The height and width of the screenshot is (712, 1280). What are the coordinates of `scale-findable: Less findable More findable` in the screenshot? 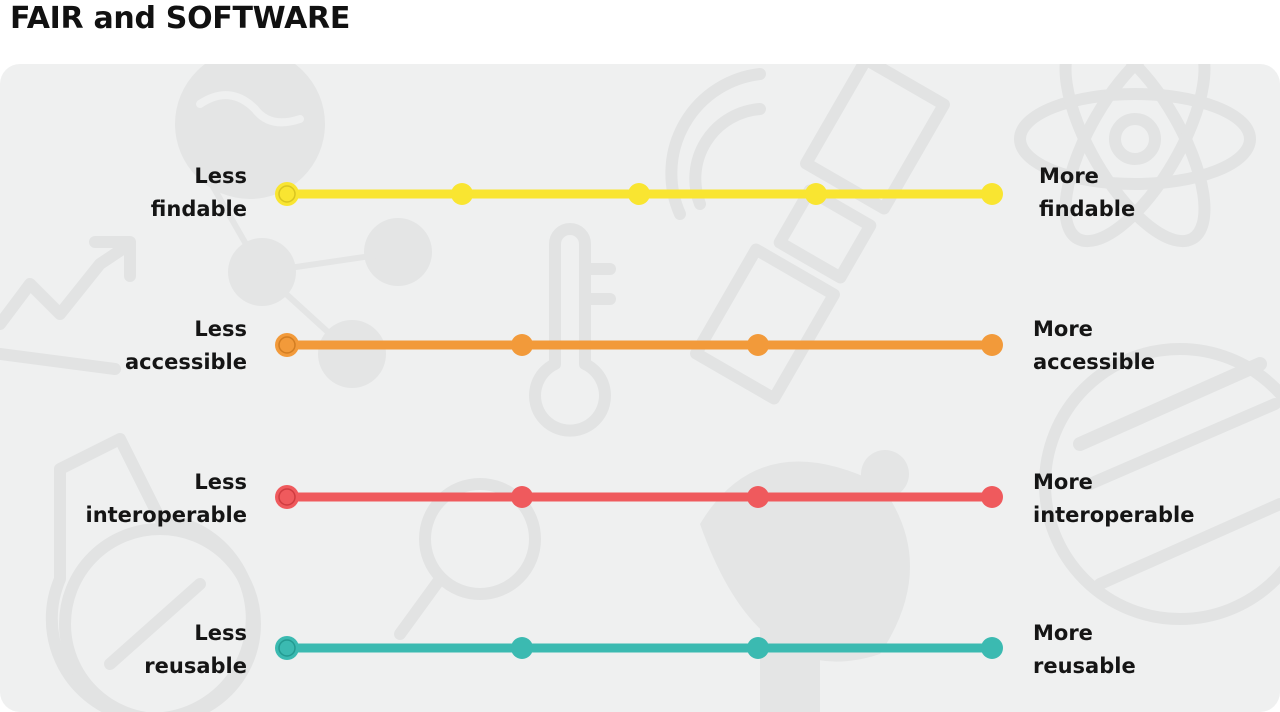 It's located at (640, 195).